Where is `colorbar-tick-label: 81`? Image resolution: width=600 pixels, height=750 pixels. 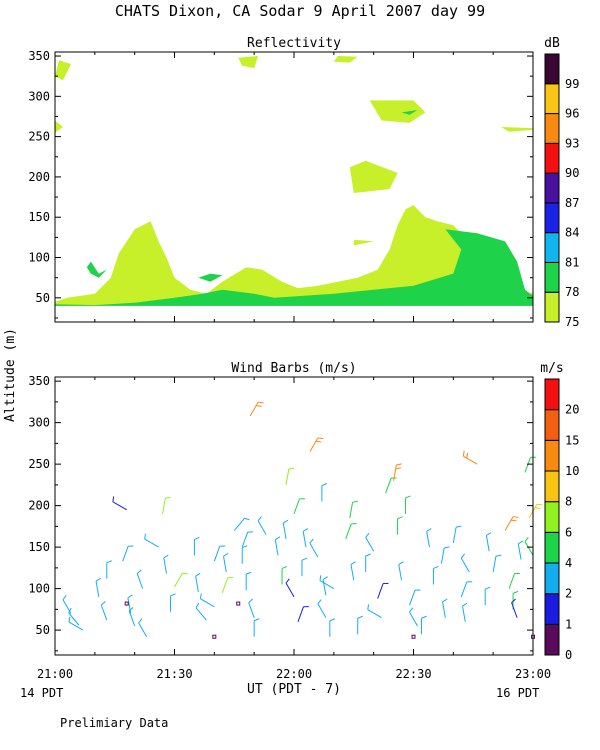 colorbar-tick-label: 81 is located at coordinates (572, 262).